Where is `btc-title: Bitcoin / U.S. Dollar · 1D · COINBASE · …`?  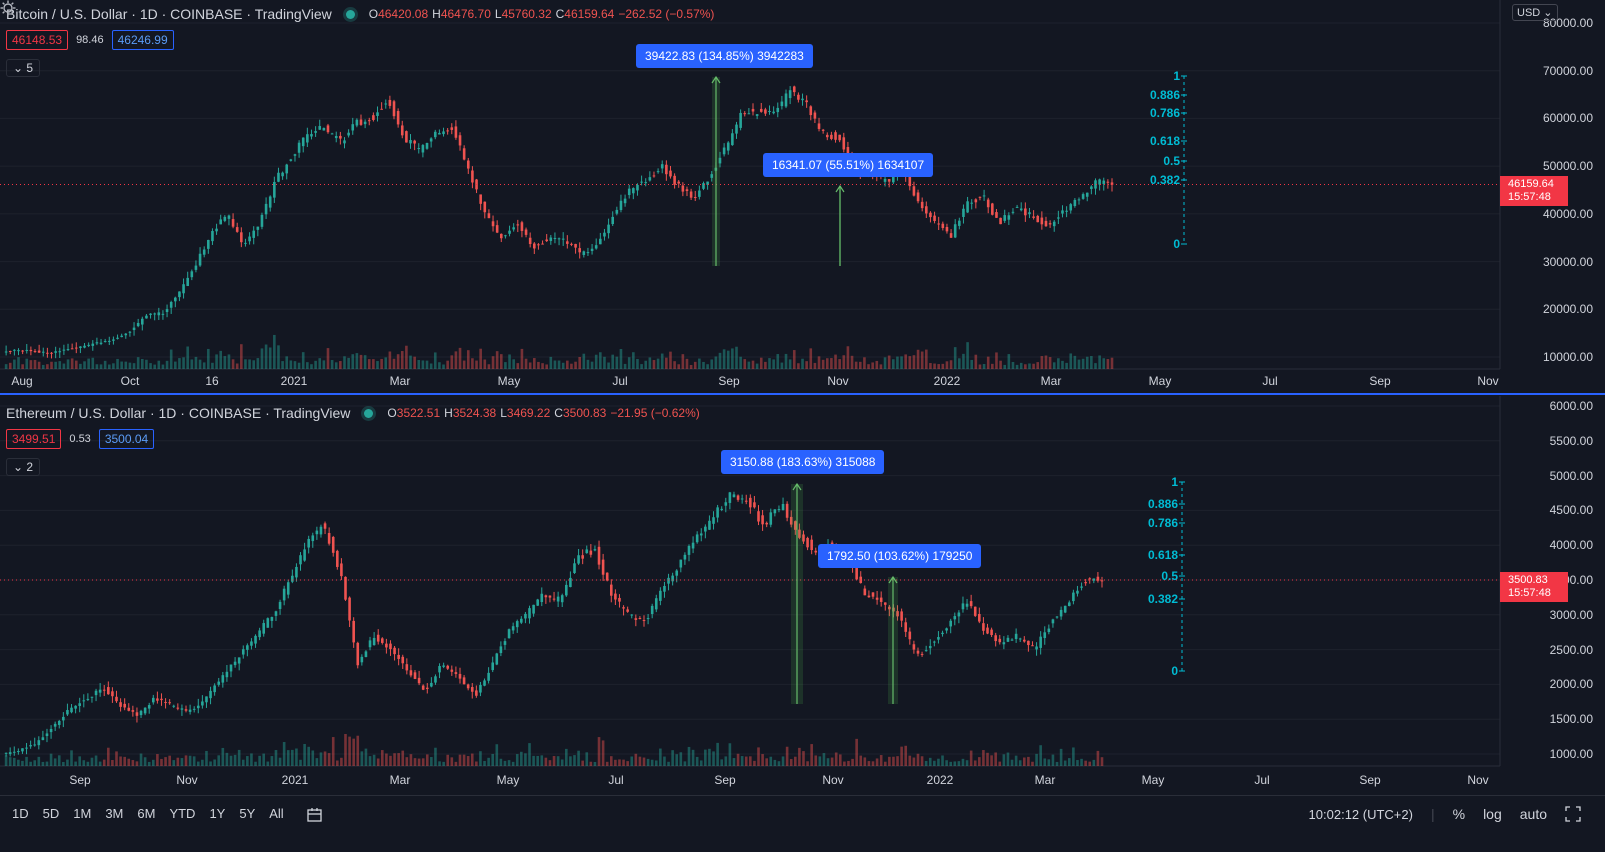
btc-title: Bitcoin / U.S. Dollar · 1D · COINBASE · … is located at coordinates (169, 14).